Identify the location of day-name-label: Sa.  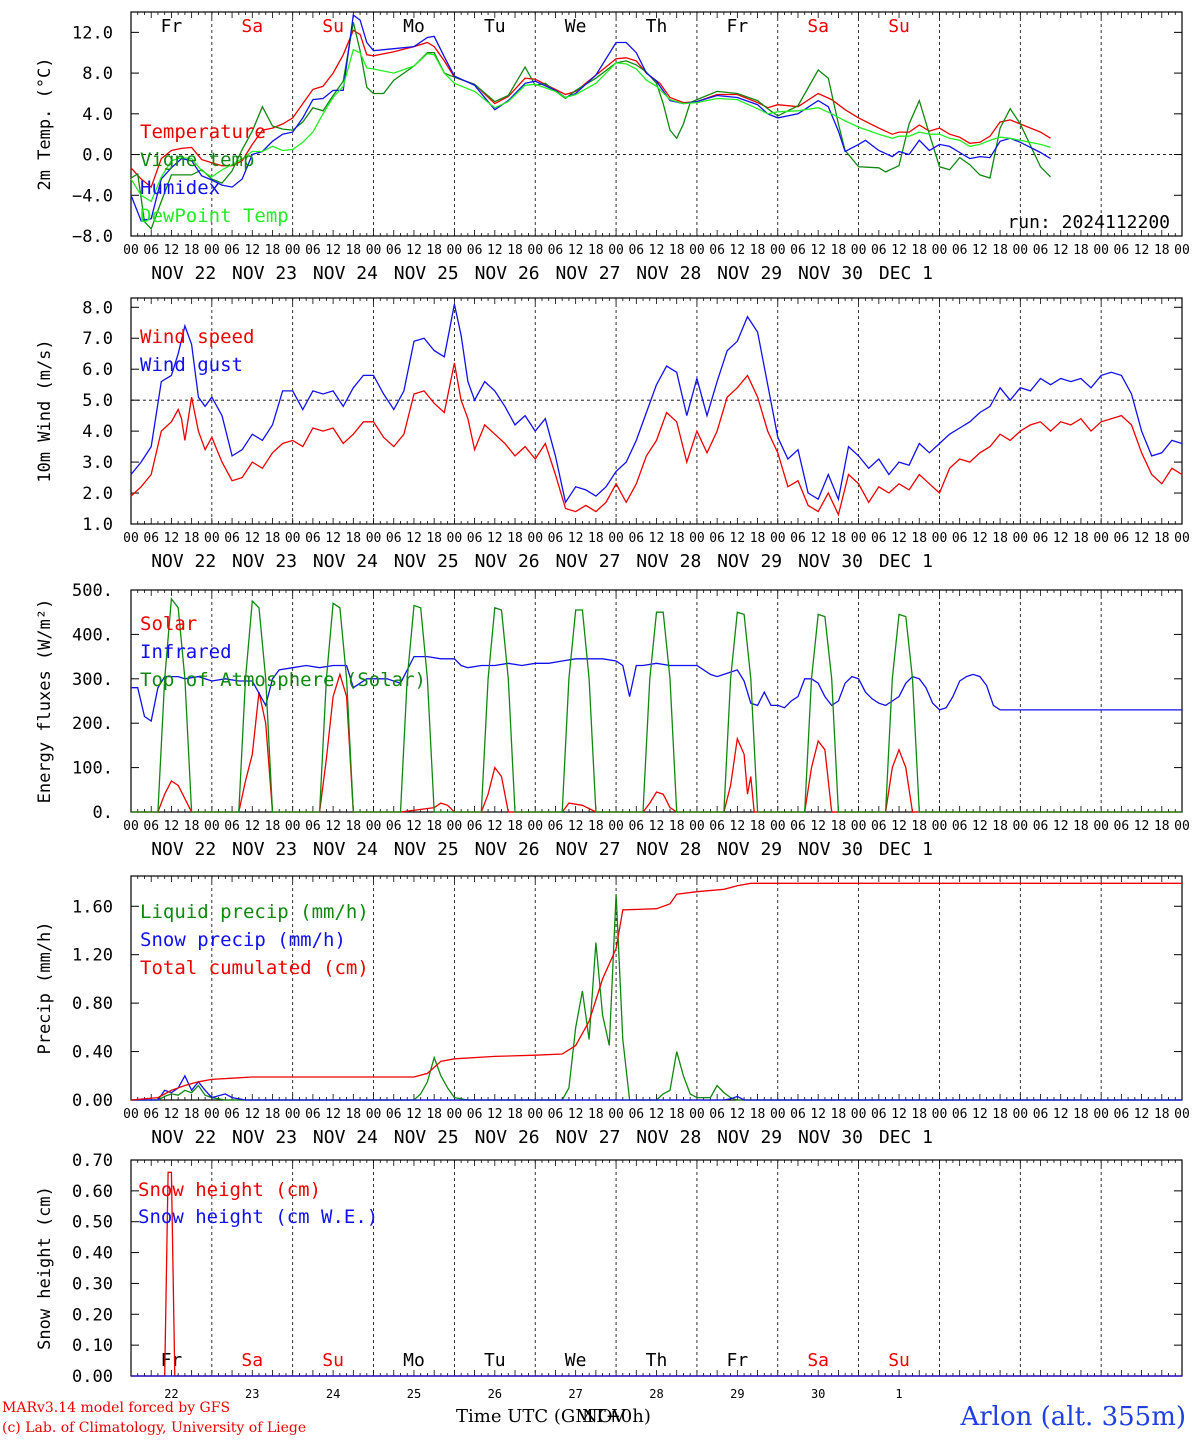
(252, 1360).